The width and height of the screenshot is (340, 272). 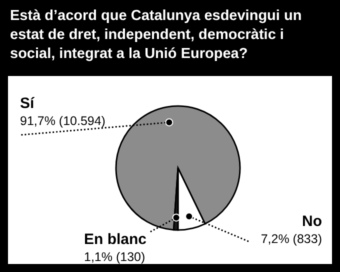 What do you see at coordinates (63, 121) in the screenshot?
I see `data-label: 91,7% (10.594)` at bounding box center [63, 121].